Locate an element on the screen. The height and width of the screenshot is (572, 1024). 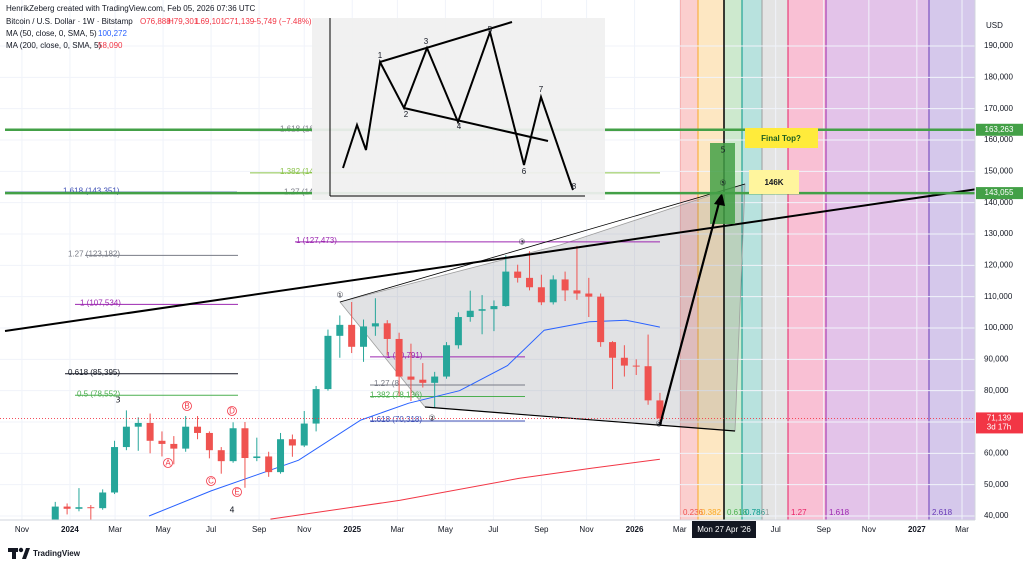
time-fib-label: 0.786 is located at coordinates (755, 512).